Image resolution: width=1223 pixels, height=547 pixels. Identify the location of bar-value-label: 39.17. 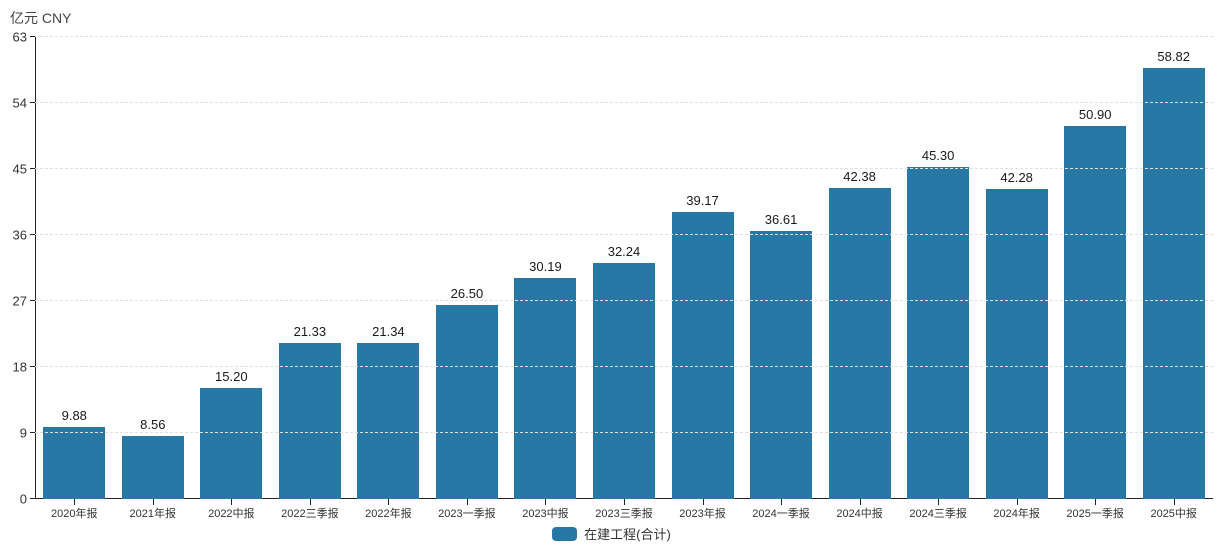
(702, 200).